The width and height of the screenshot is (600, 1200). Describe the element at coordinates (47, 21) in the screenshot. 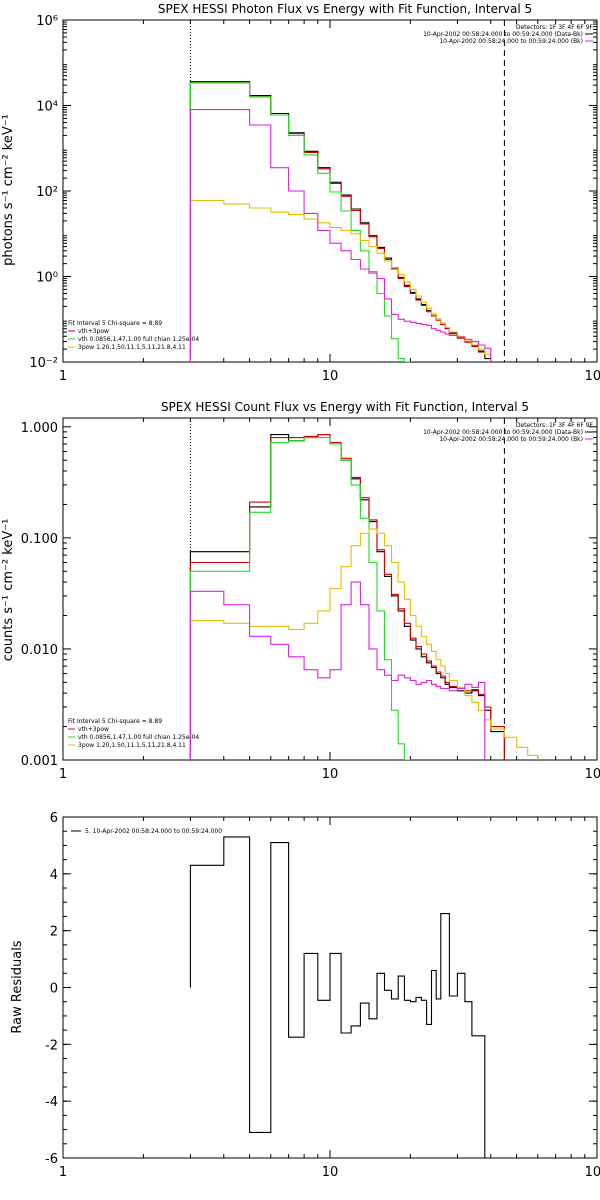

I see `y-tick-label: 10⁶` at that location.